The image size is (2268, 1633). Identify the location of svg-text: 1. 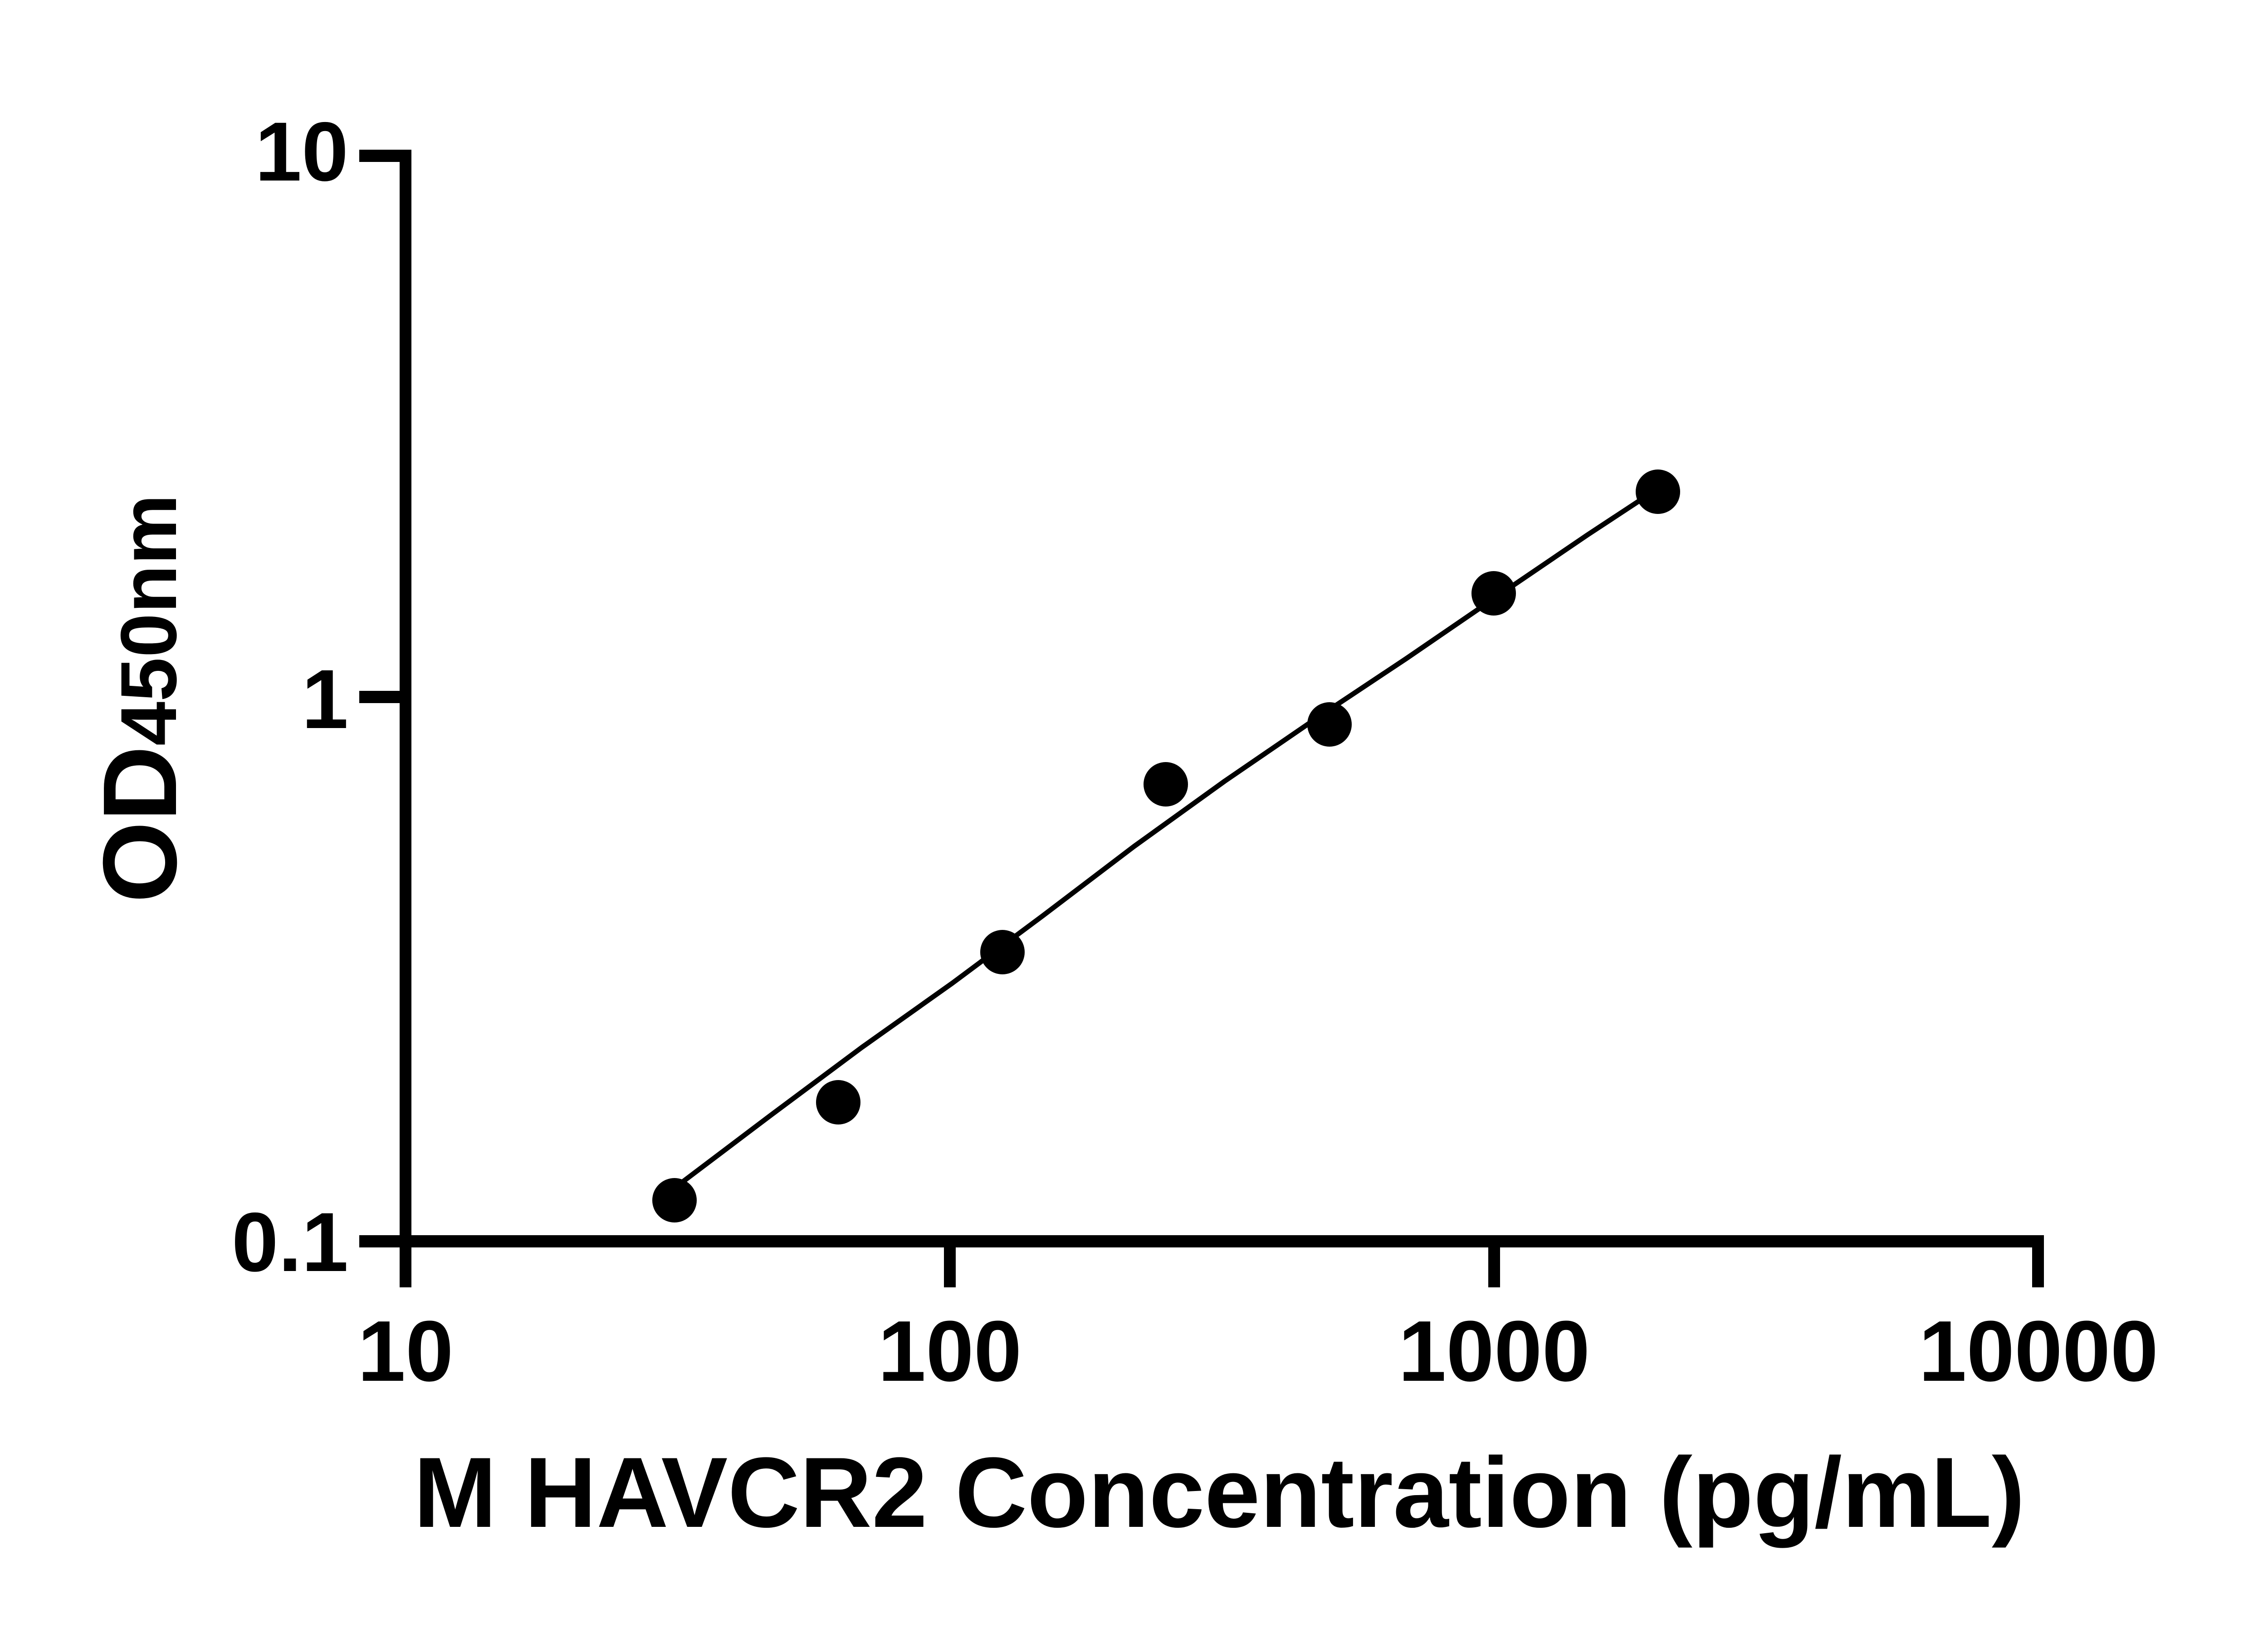
(325, 699).